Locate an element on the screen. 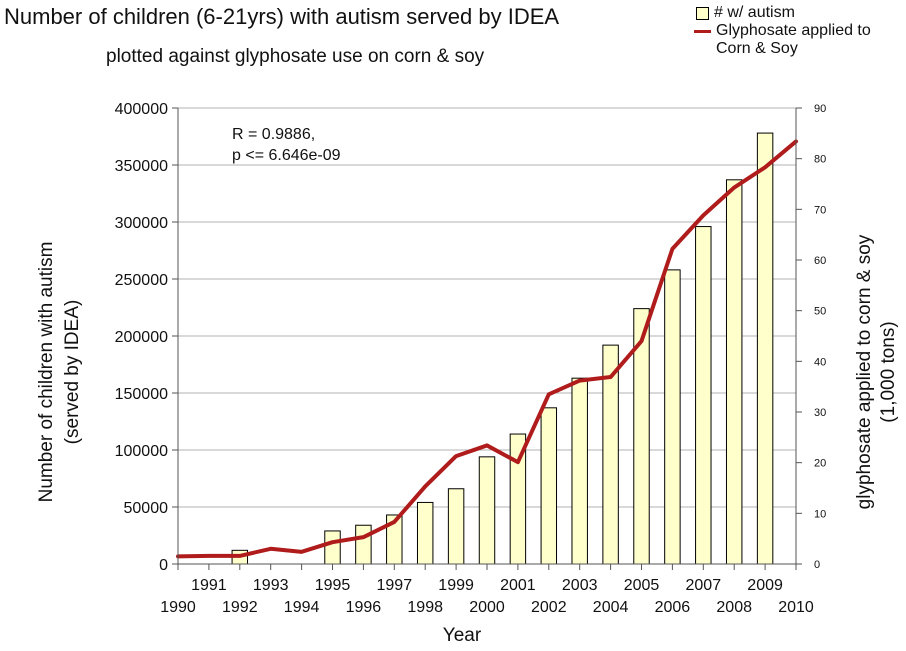  x-tick-label-lower: 2010 is located at coordinates (796, 607).